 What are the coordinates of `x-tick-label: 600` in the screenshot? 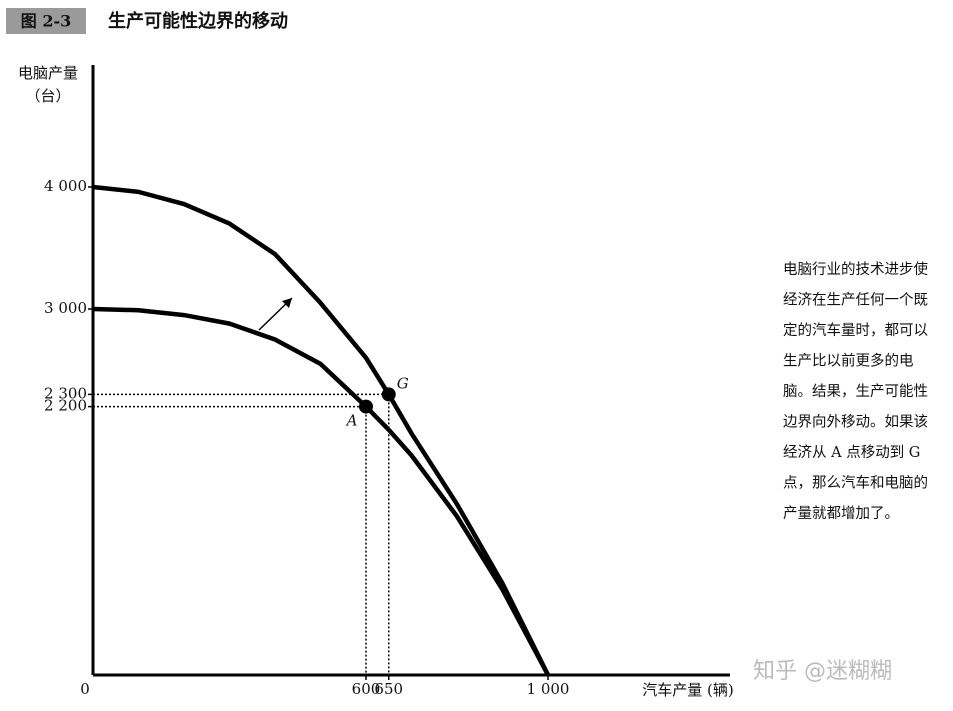 It's located at (366, 689).